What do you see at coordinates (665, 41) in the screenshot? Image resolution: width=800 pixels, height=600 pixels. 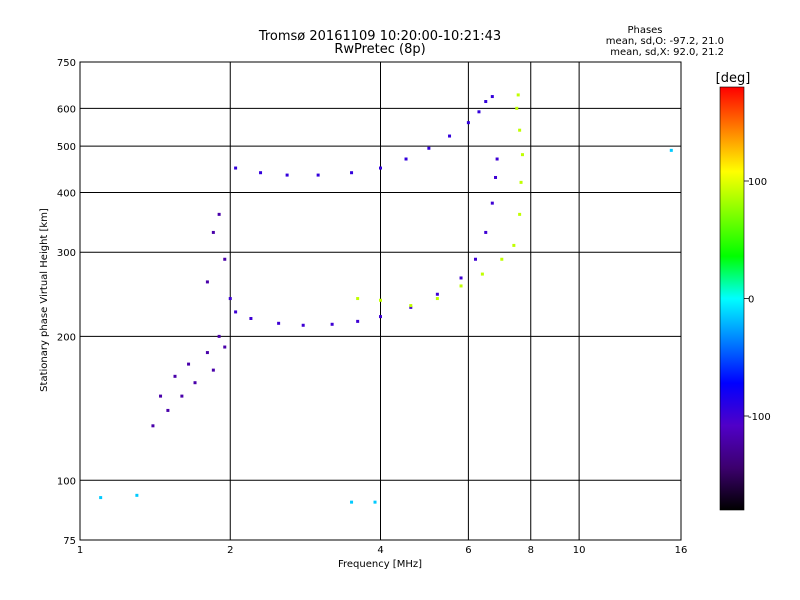 I see `phase-stats-o-mode: mean, sd,O: -97.2, 21.0` at bounding box center [665, 41].